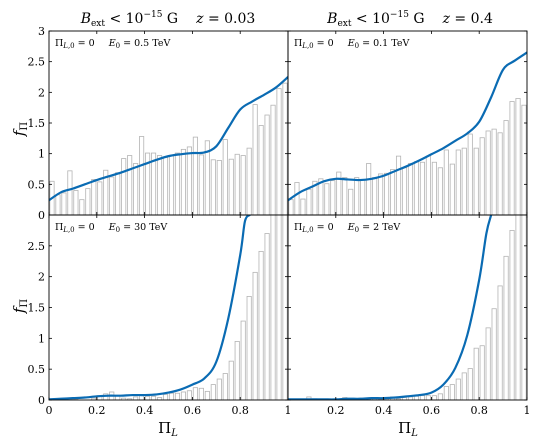 The width and height of the screenshot is (556, 439). Describe the element at coordinates (347, 228) in the screenshot. I see `panel-annotation: ΠL,0 = 0 E0 = 2 TeV` at that location.